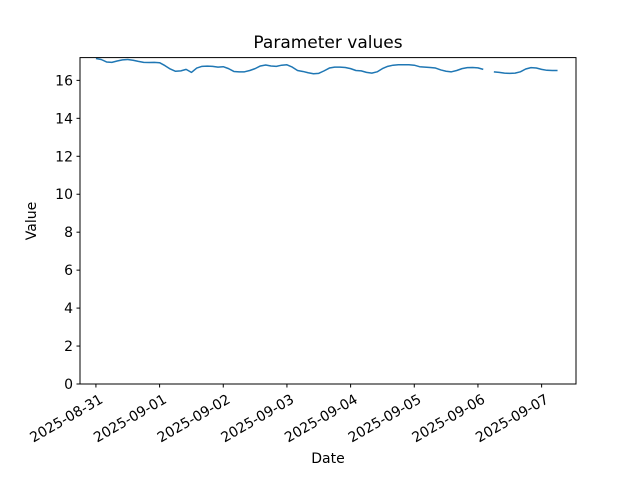 The image size is (640, 484). Describe the element at coordinates (68, 347) in the screenshot. I see `y-tick-label: 2` at that location.